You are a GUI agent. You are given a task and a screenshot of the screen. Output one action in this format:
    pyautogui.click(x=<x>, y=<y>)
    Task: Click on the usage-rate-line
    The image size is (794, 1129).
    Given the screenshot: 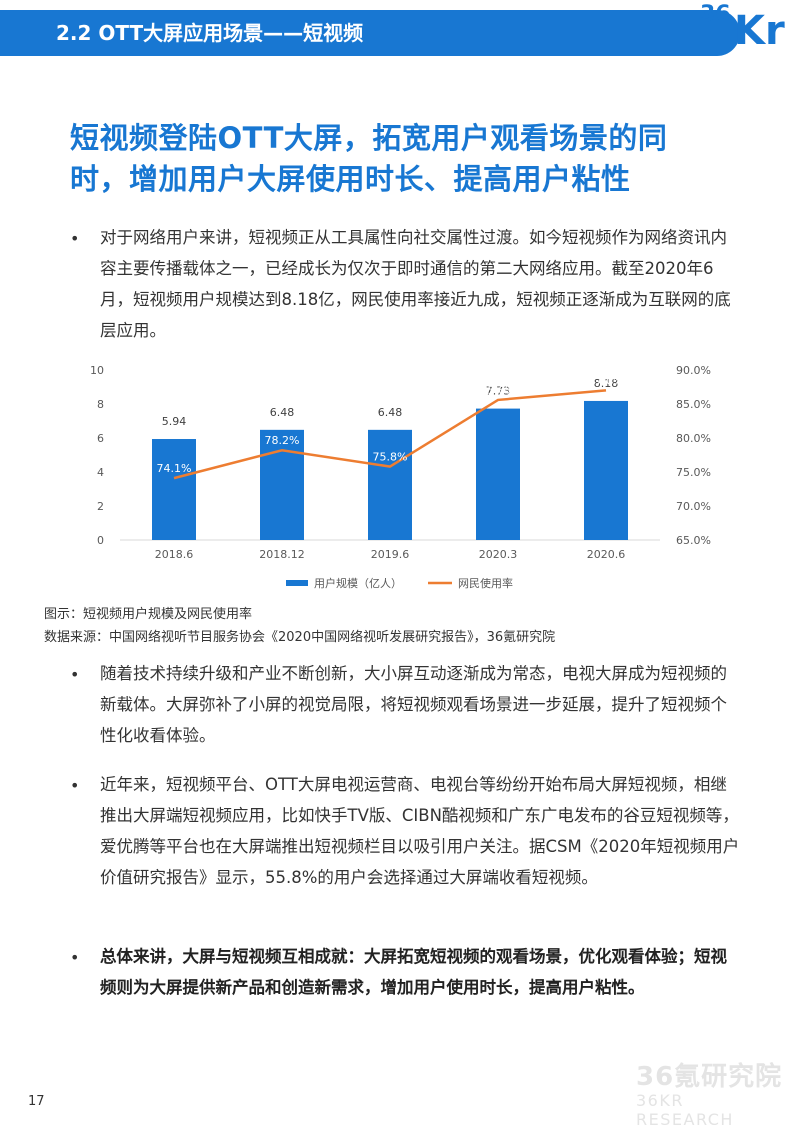 What is the action you would take?
    pyautogui.click(x=390, y=434)
    